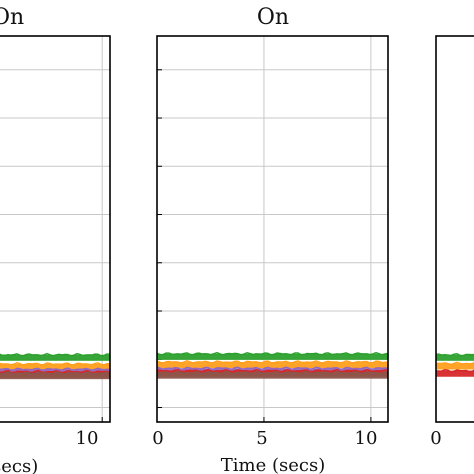 This screenshot has height=474, width=474. What do you see at coordinates (261, 438) in the screenshot?
I see `x-tick-label: 5` at bounding box center [261, 438].